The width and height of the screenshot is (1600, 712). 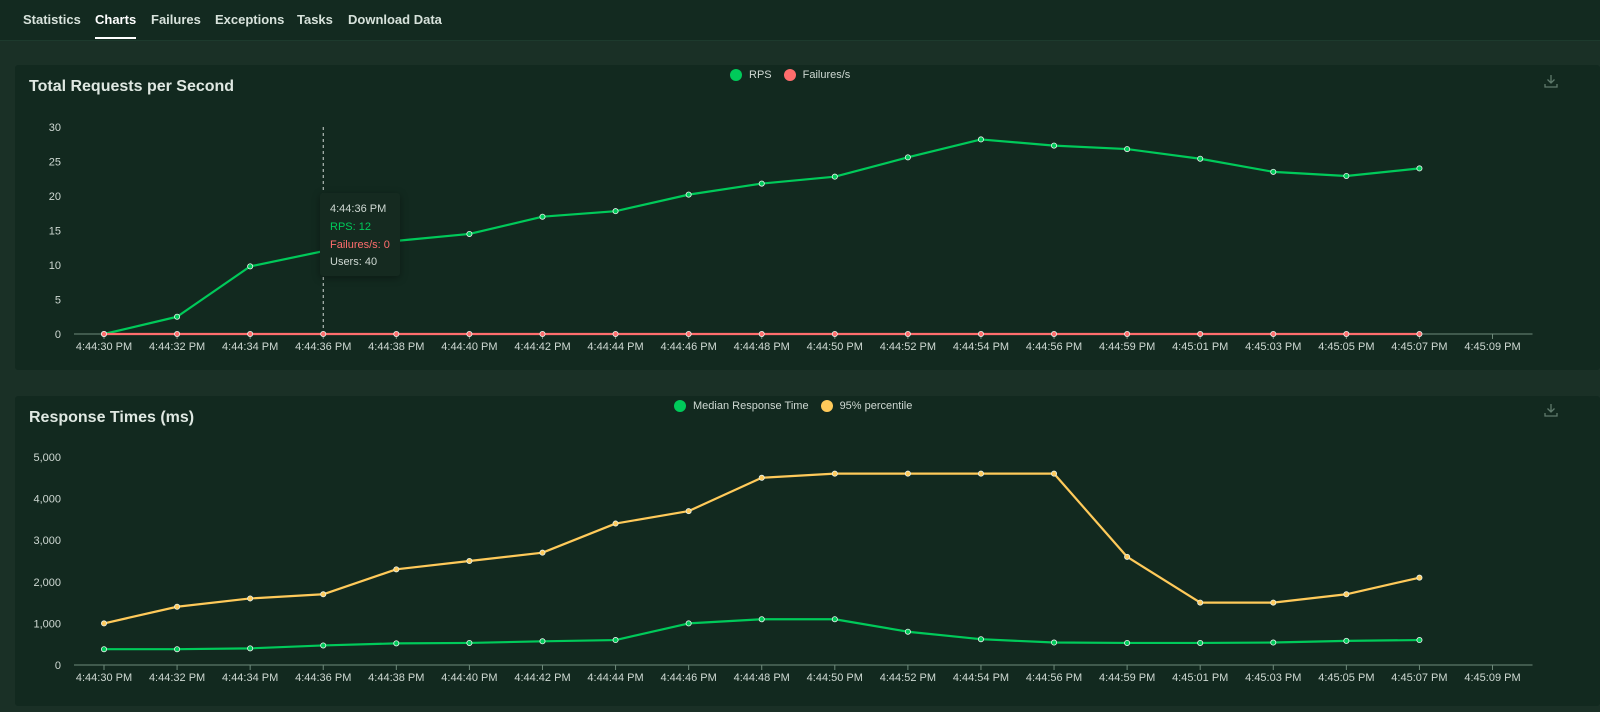 I want to click on legend-item-median: Median Response Time, so click(x=741, y=406).